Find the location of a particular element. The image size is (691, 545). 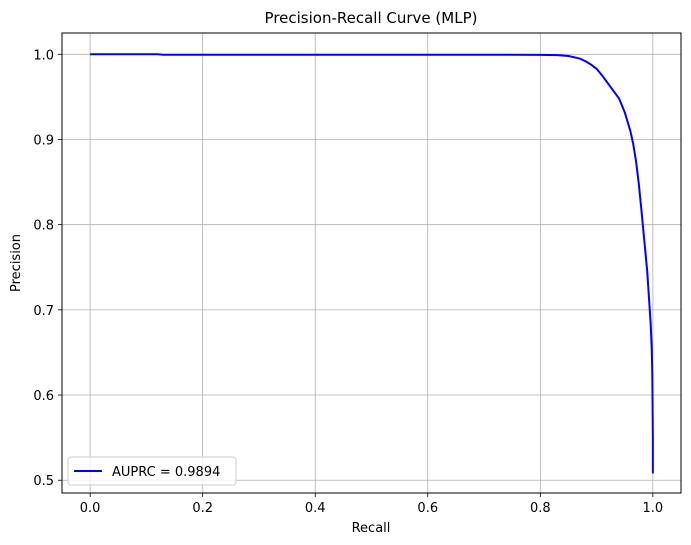

x-tick-label: 0.4 is located at coordinates (315, 508).